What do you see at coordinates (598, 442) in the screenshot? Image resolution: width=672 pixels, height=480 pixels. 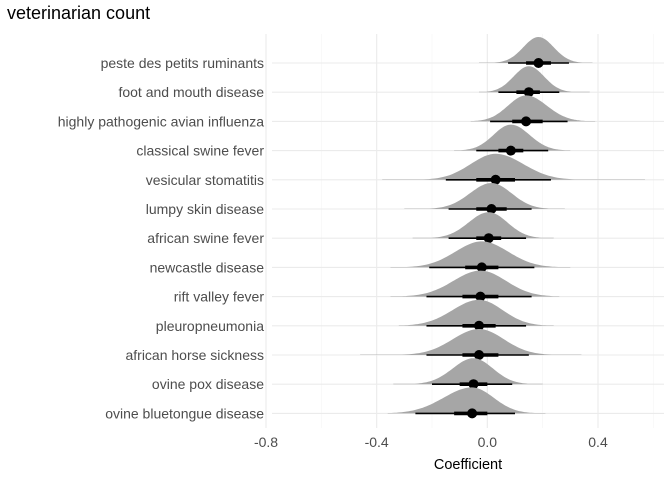 I see `x-tick-label: 0.4` at bounding box center [598, 442].